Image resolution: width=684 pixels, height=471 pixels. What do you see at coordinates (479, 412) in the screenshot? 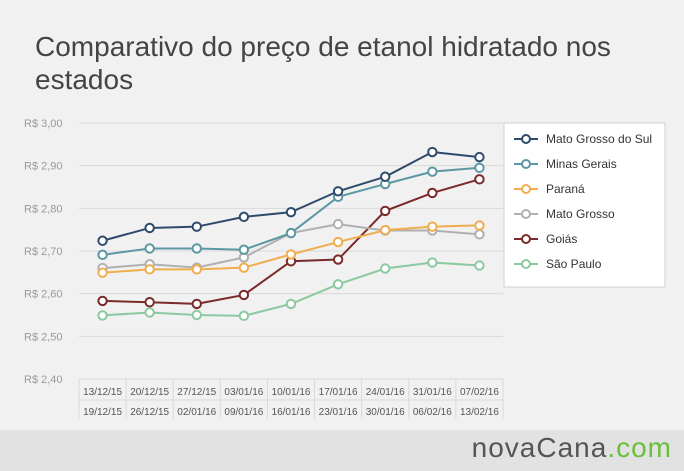
I see `x-tick-label-end: 13/02/16` at bounding box center [479, 412].